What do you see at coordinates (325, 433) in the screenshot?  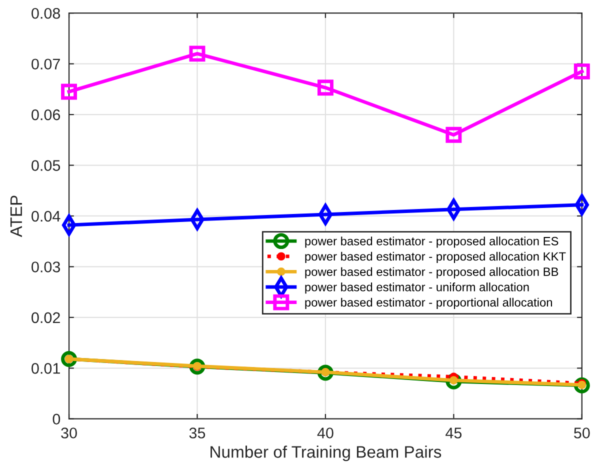 I see `x-tick-label: 40` at bounding box center [325, 433].